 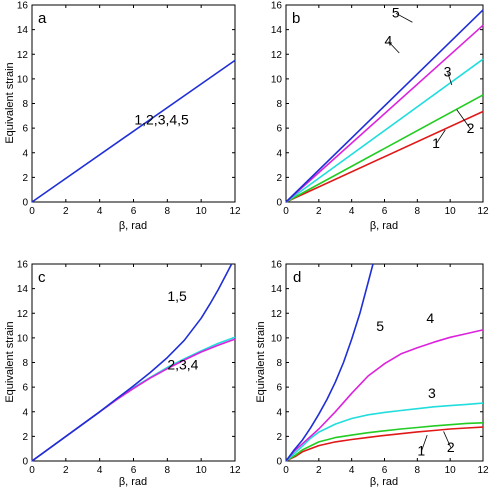 I want to click on y-tick-label-d: 4, so click(x=279, y=412).